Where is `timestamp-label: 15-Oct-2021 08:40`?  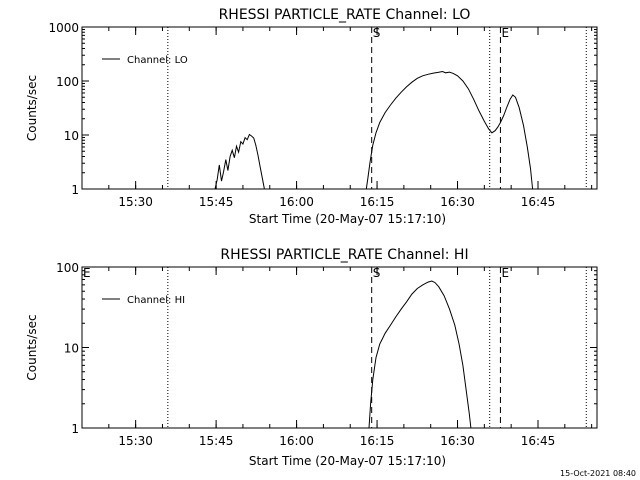 timestamp-label: 15-Oct-2021 08:40 is located at coordinates (598, 473).